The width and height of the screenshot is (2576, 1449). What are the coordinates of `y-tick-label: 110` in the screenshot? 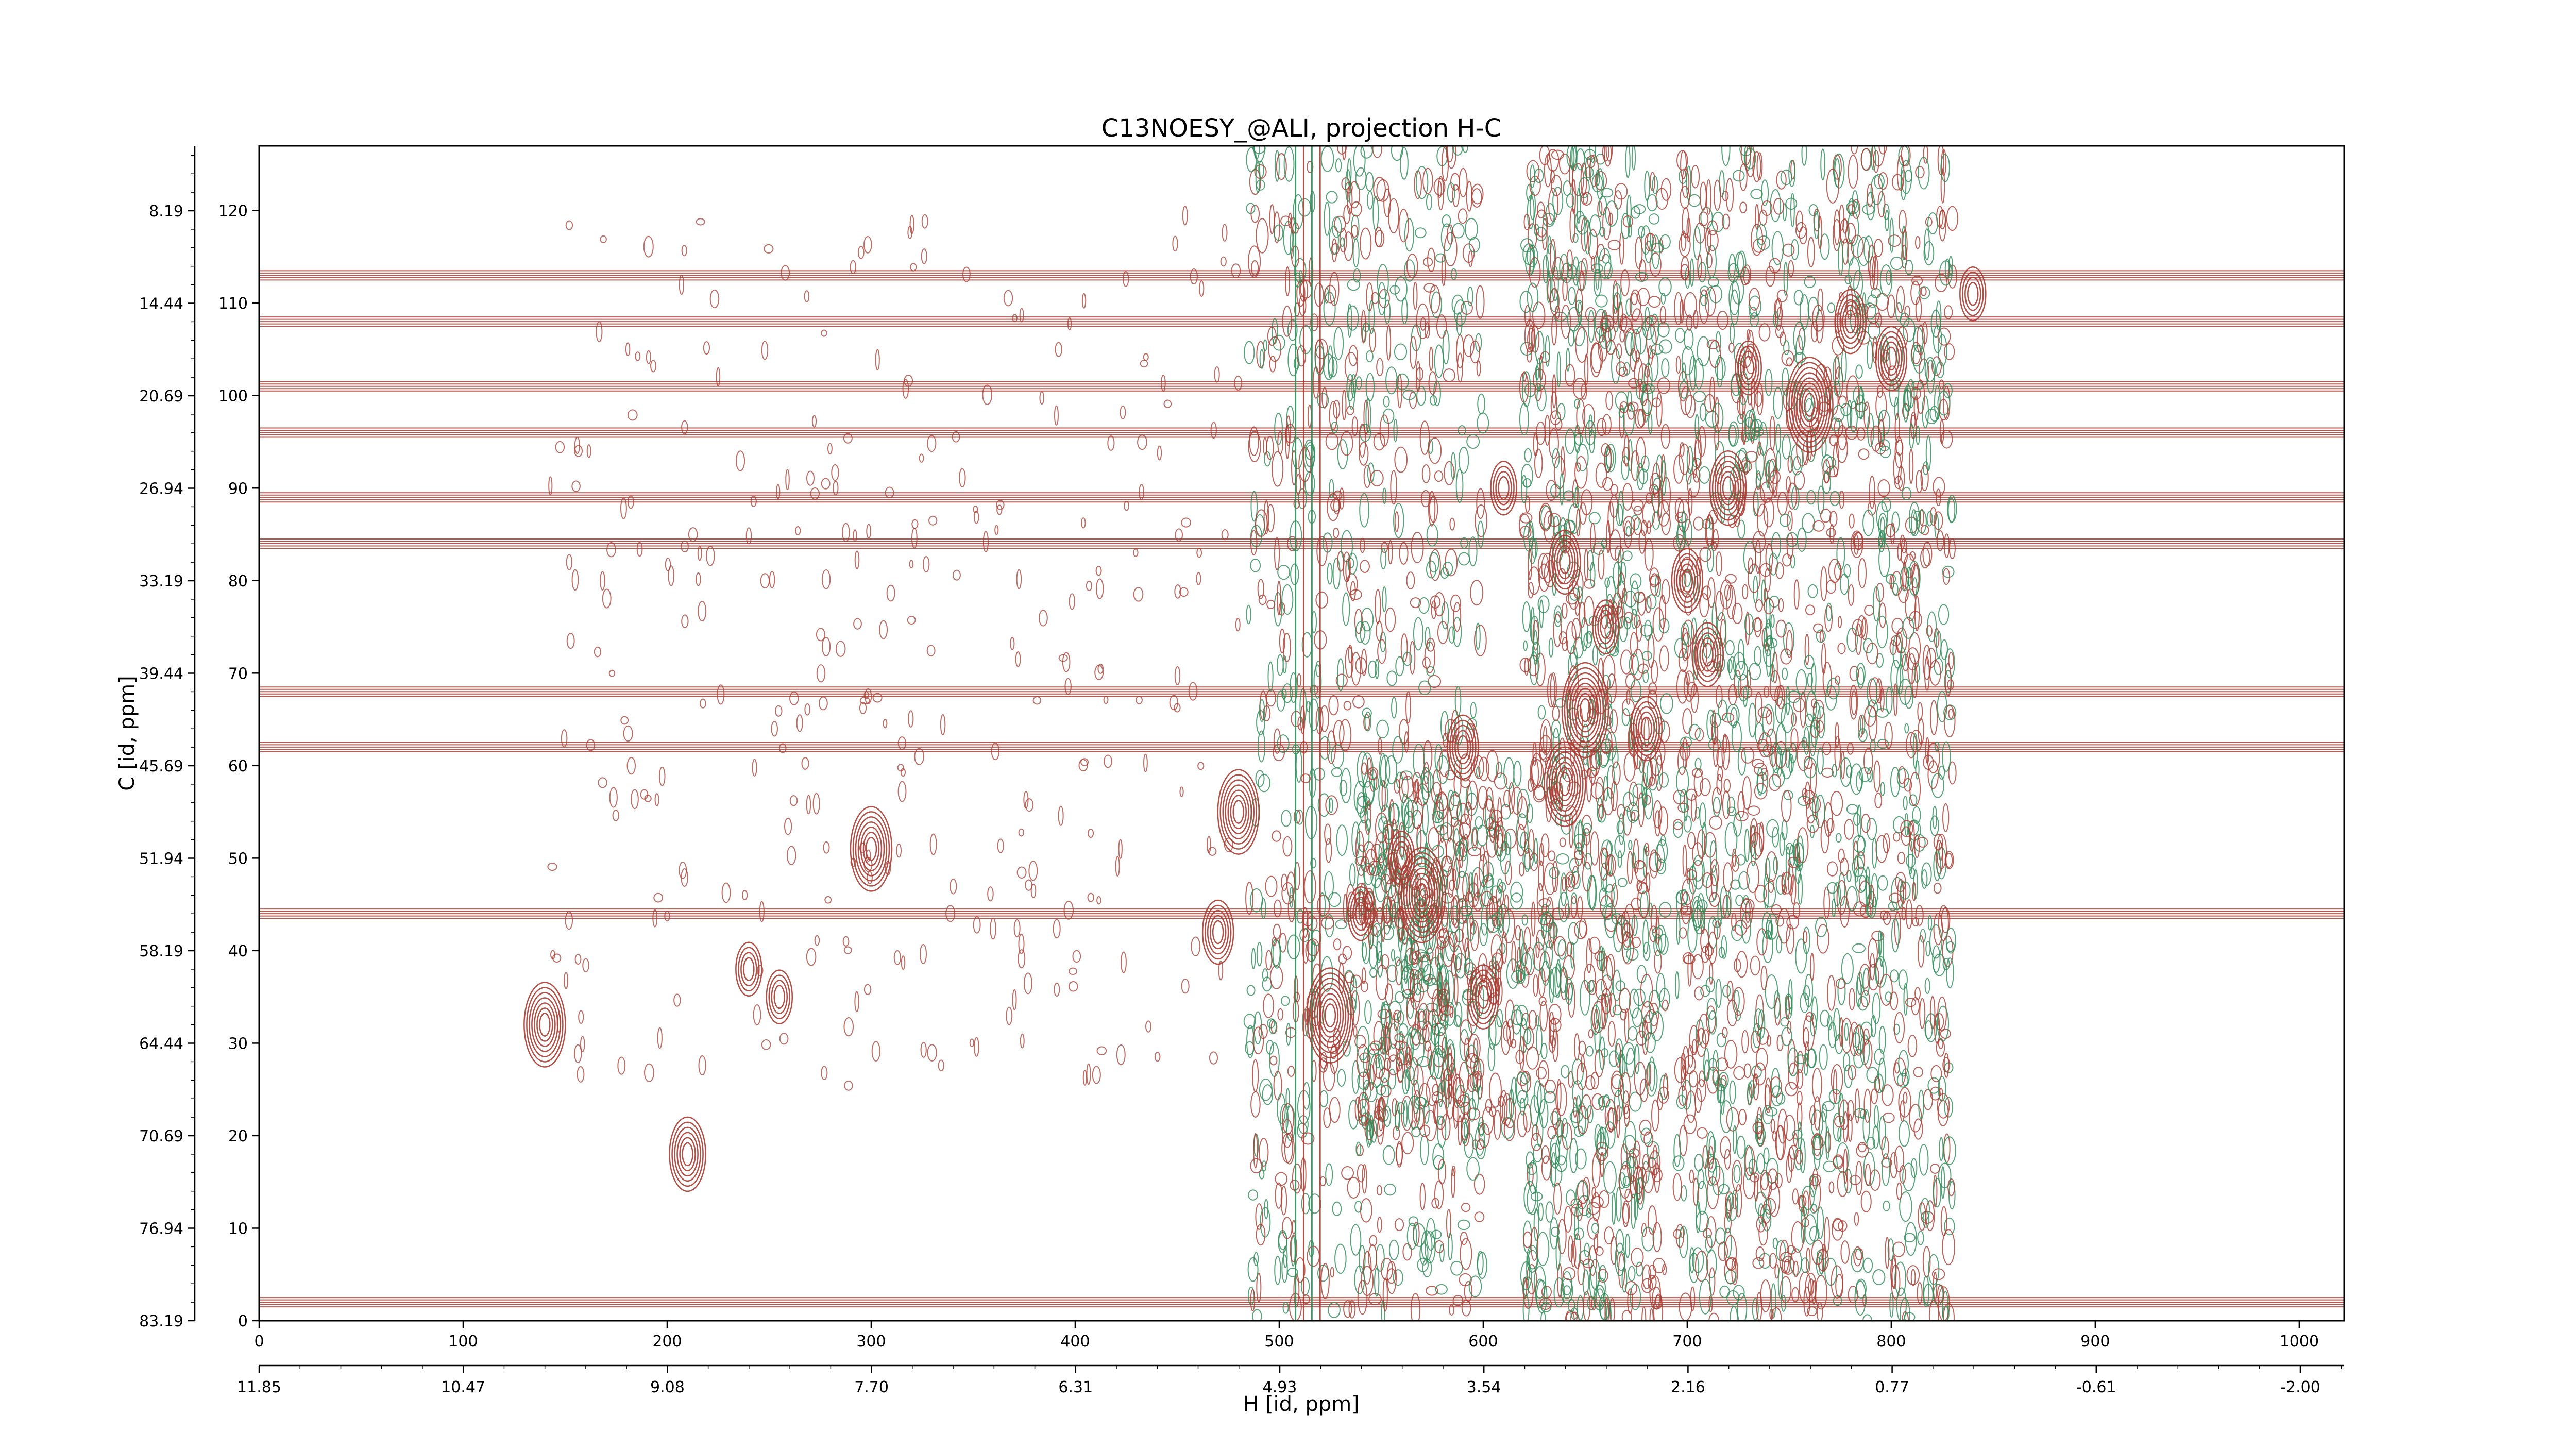 It's located at (233, 304).